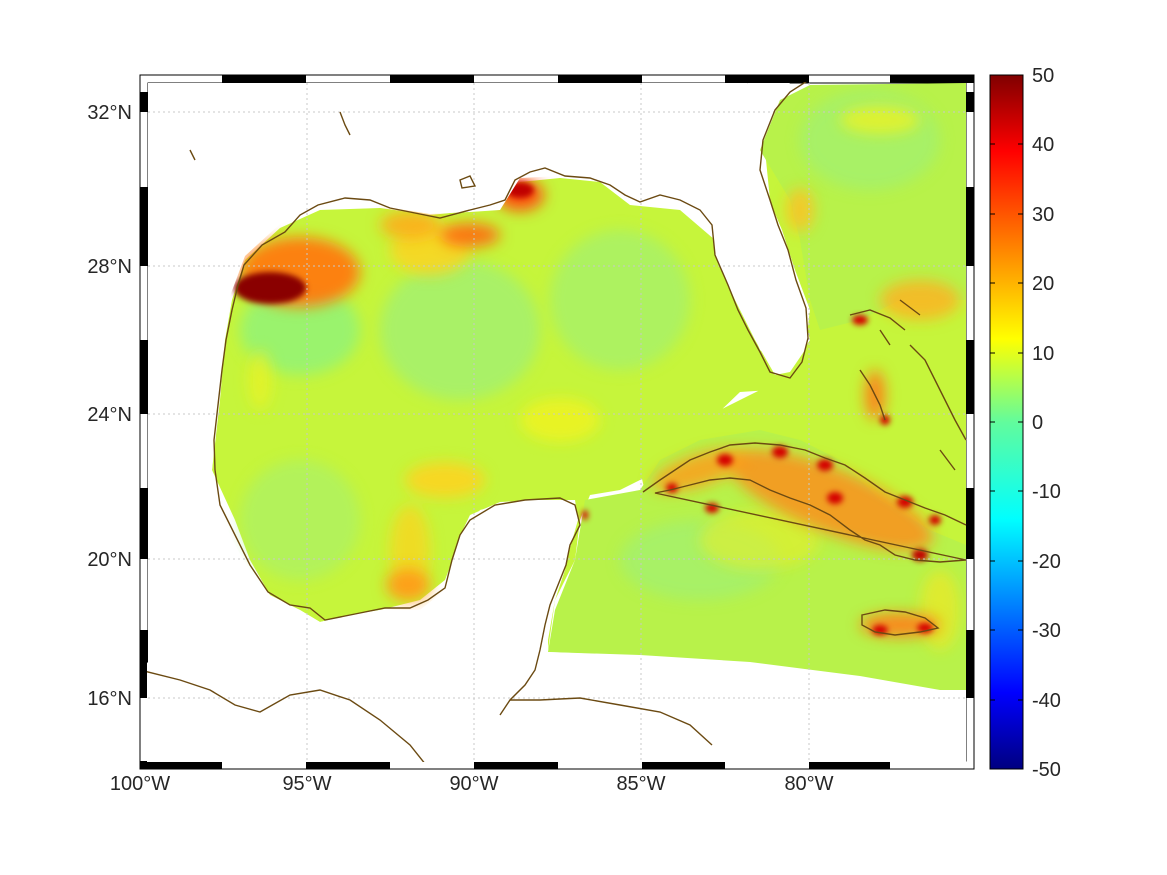 The image size is (1167, 875). What do you see at coordinates (1043, 284) in the screenshot?
I see `colorbar-label: 20` at bounding box center [1043, 284].